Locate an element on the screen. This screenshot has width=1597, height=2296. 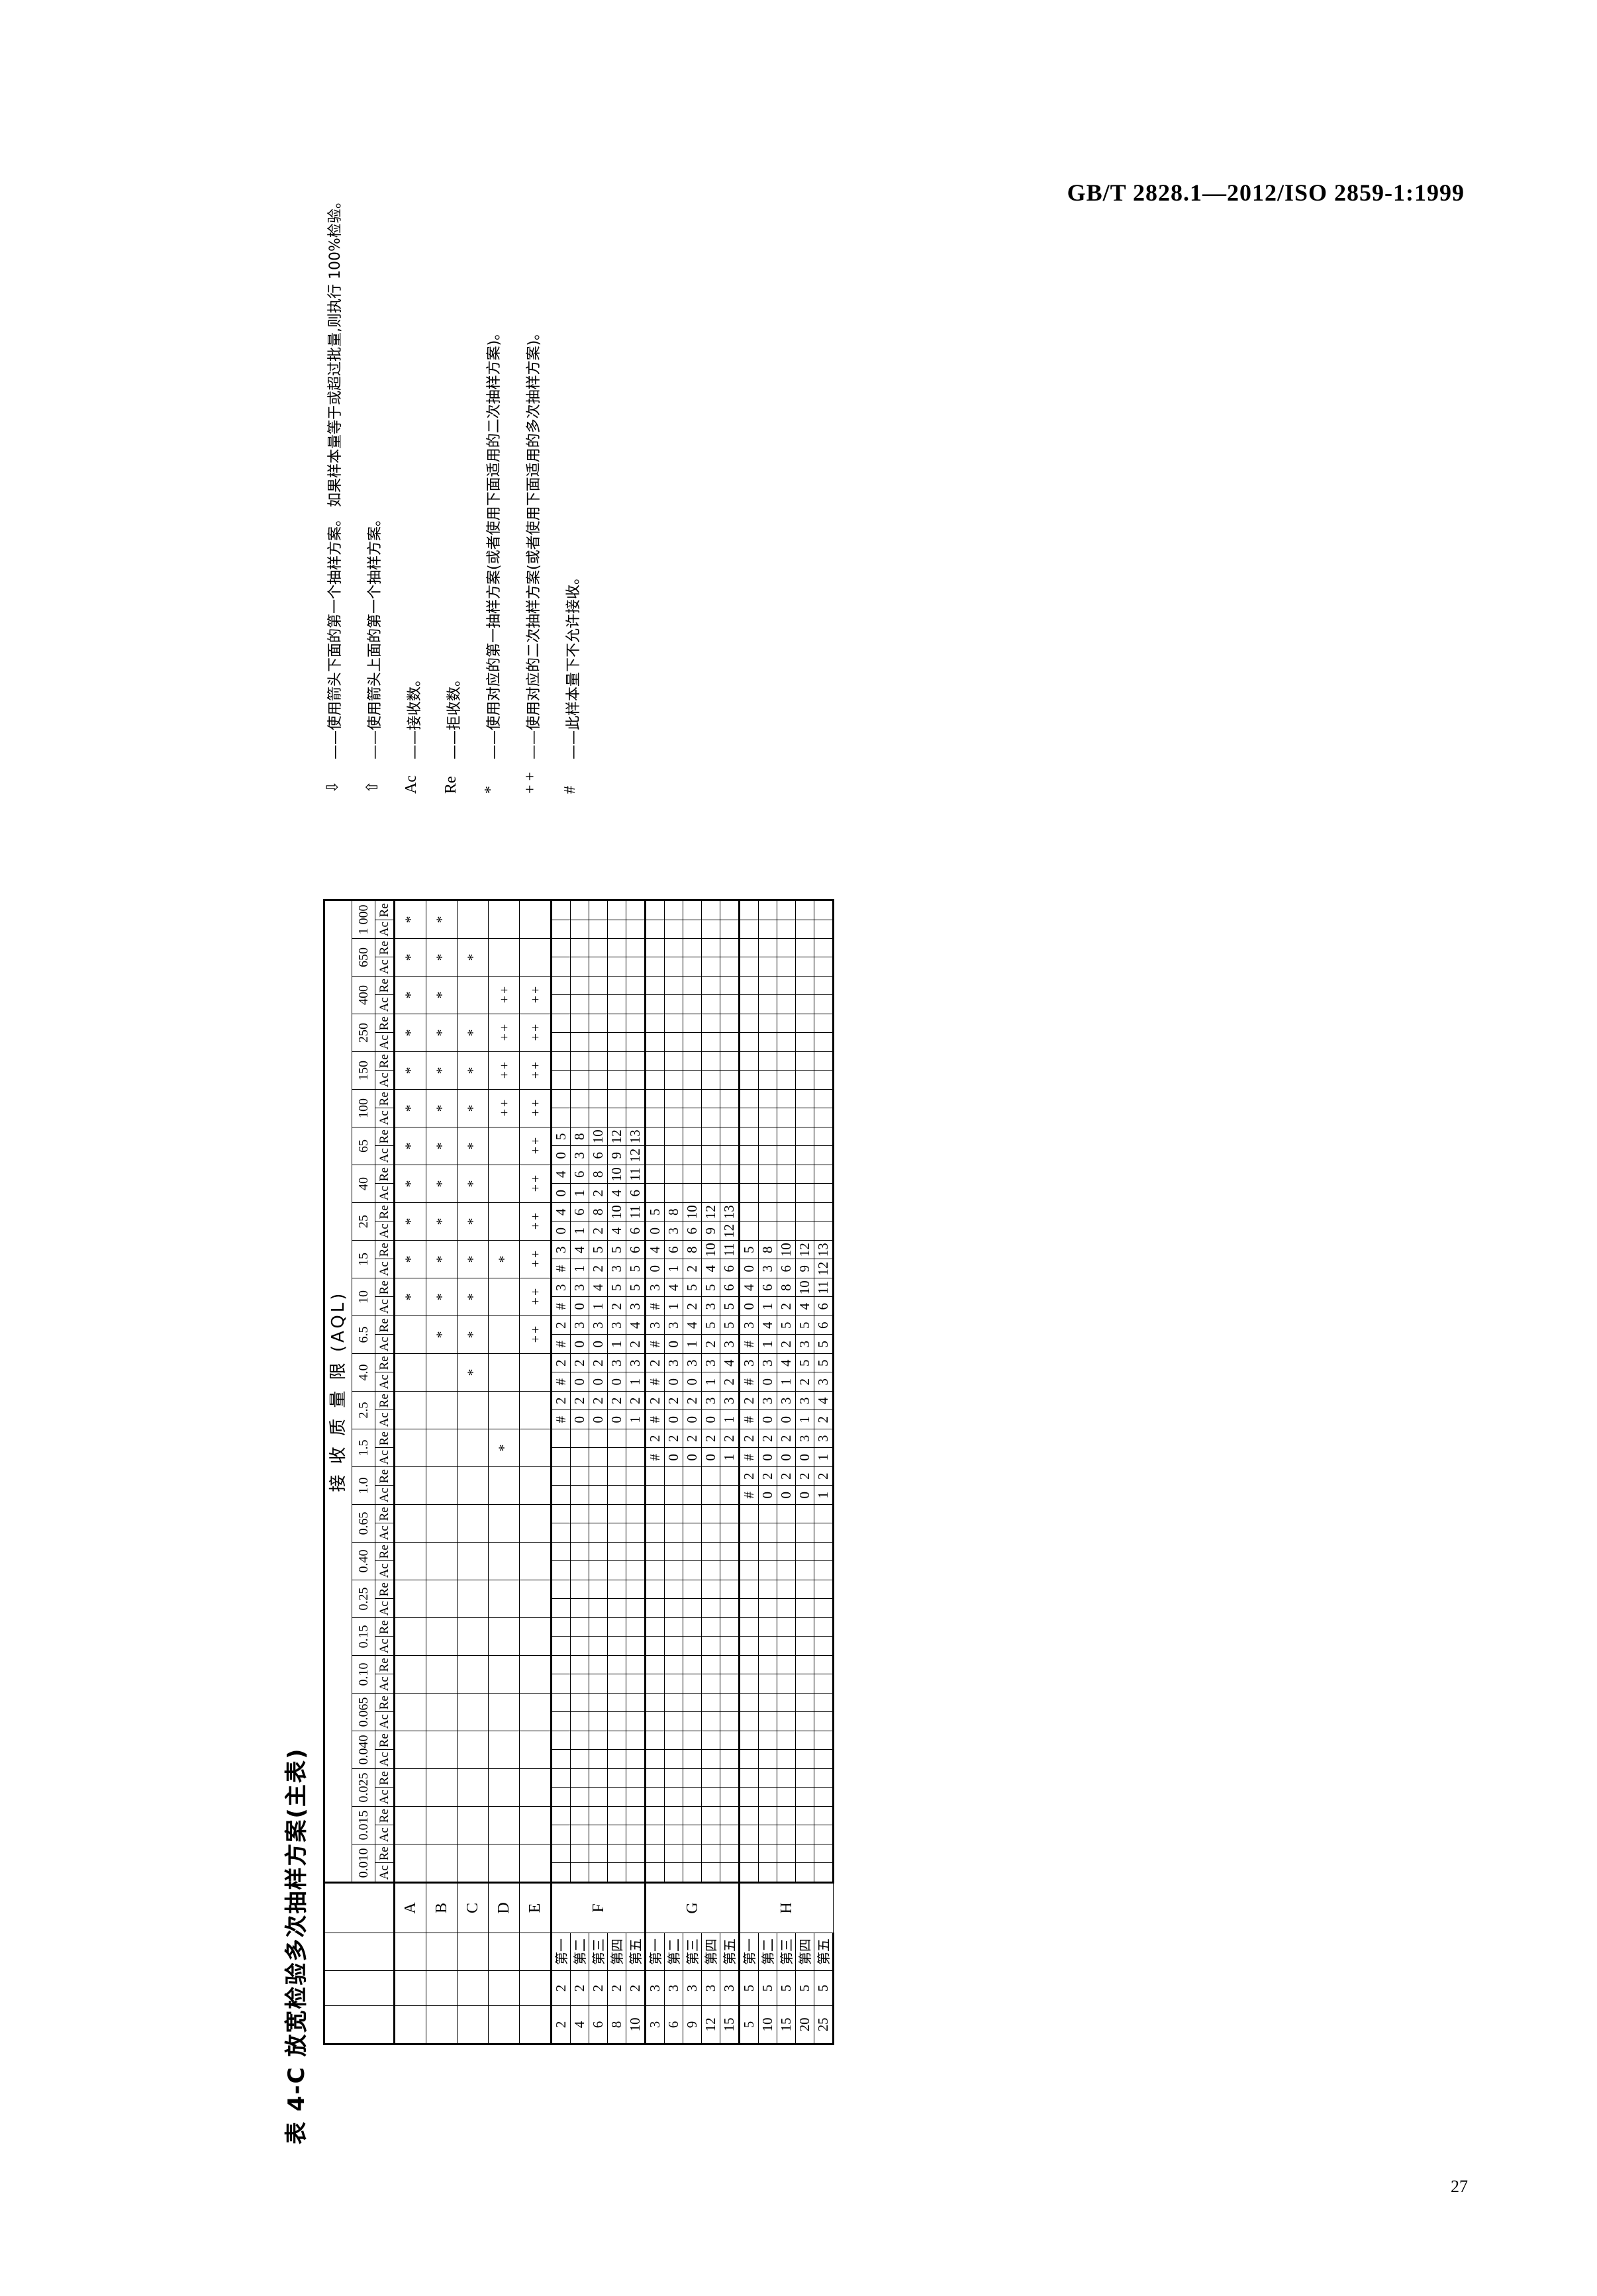
ac-cell: 5 is located at coordinates (730, 1306).